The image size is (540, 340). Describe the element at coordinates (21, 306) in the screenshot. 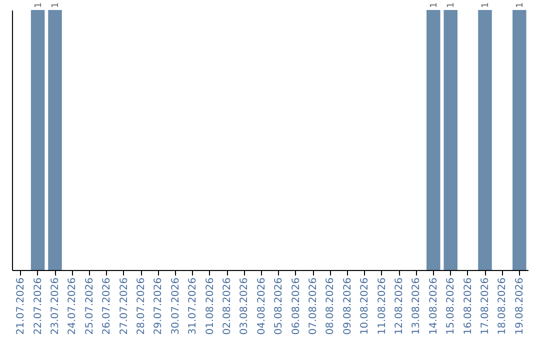

I see `x-tick-label: 21.07.2026` at that location.